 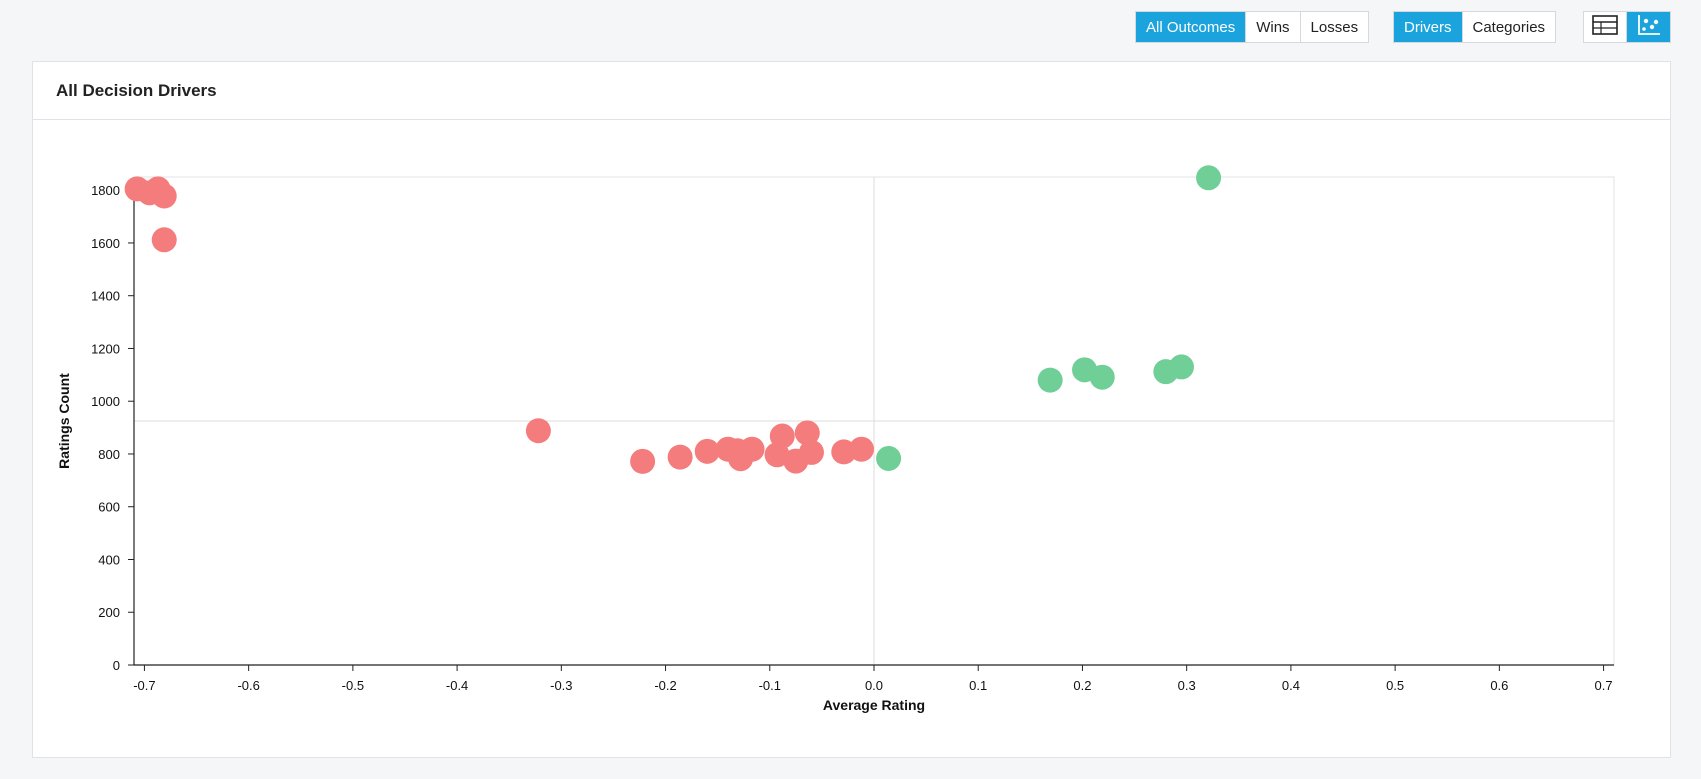 I want to click on view-toggle, so click(x=1627, y=27).